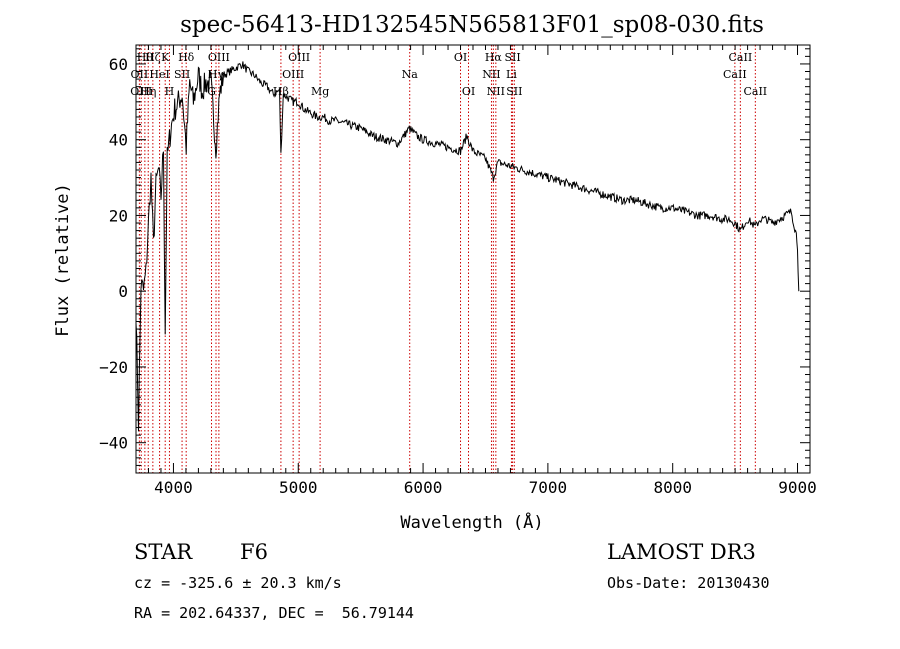  Describe the element at coordinates (153, 57) in the screenshot. I see `line-marker-label: Hζ` at that location.